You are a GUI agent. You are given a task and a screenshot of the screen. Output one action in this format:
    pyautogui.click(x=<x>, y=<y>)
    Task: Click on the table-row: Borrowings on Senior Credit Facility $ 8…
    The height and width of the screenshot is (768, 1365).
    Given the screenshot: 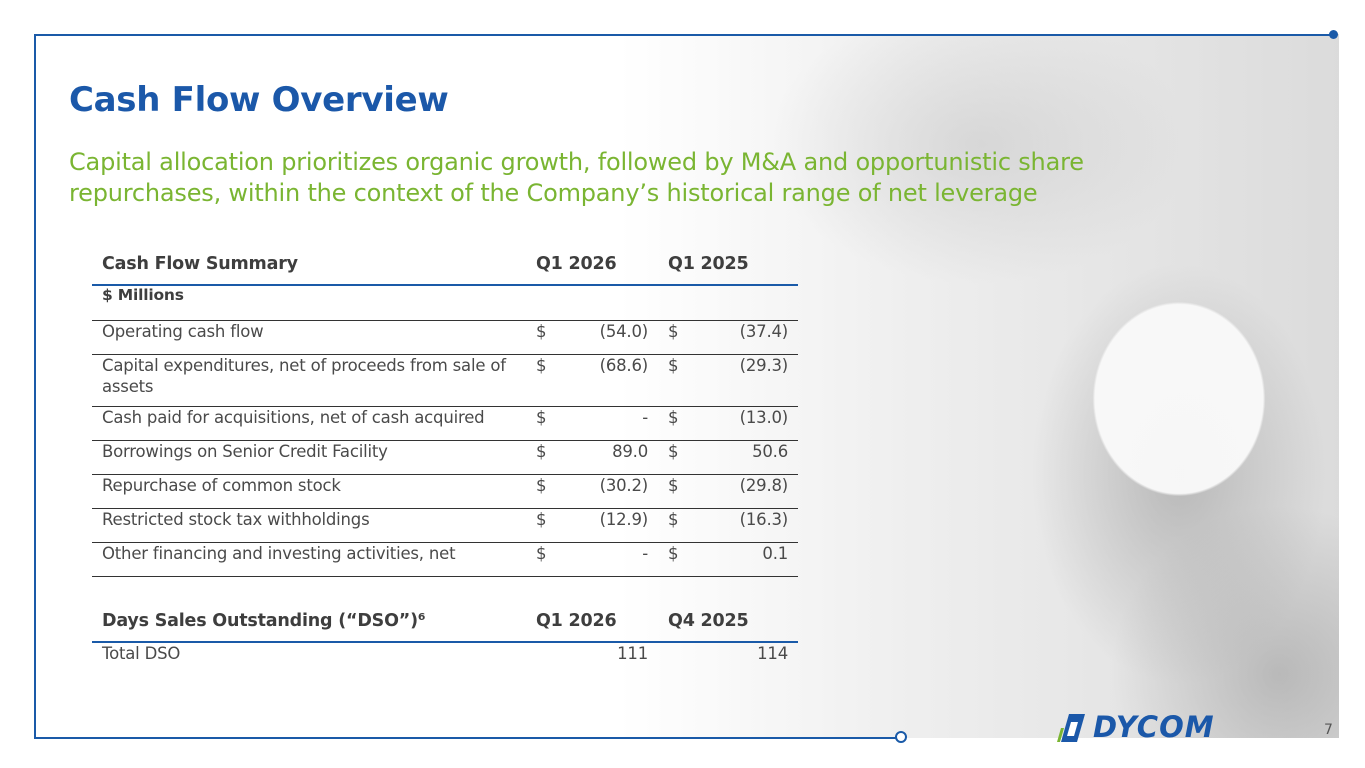 What is the action you would take?
    pyautogui.click(x=445, y=457)
    